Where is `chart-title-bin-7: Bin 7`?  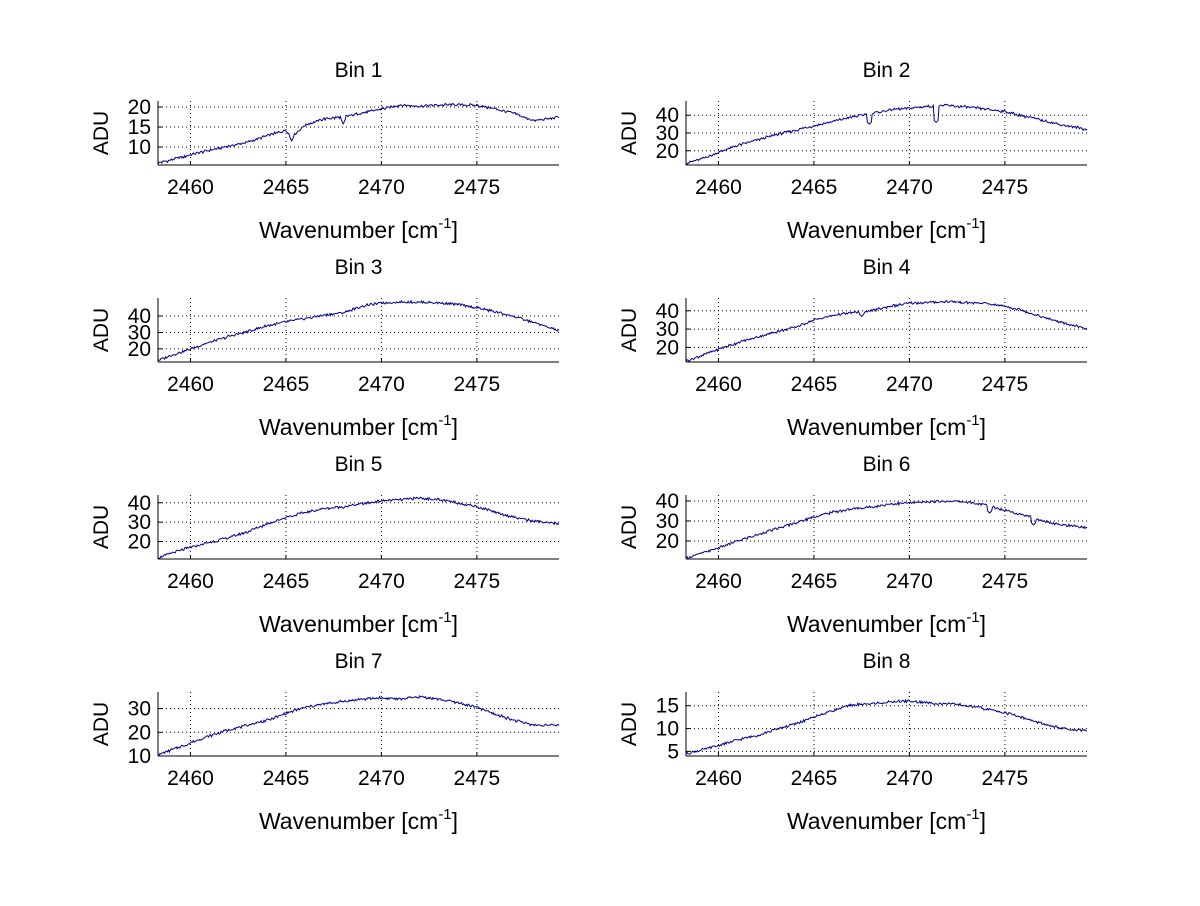
chart-title-bin-7: Bin 7 is located at coordinates (359, 661).